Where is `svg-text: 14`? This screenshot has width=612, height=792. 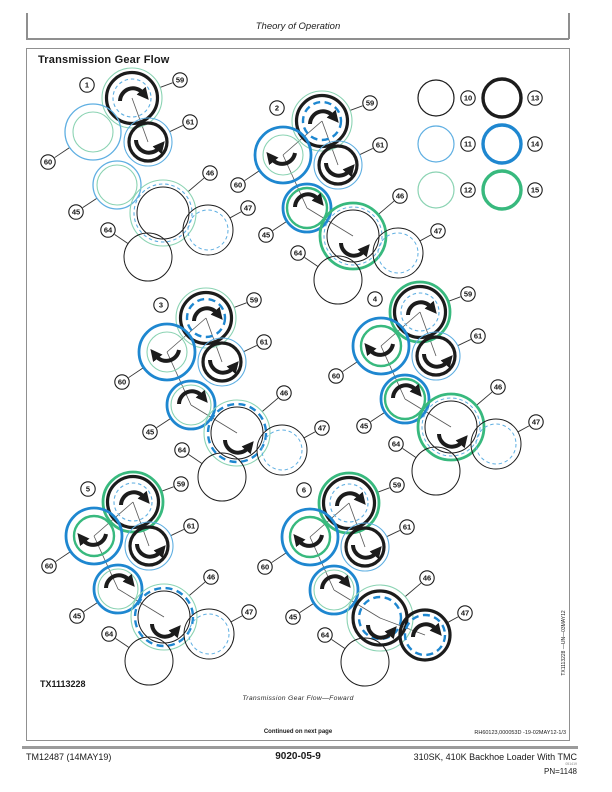 svg-text: 14 is located at coordinates (535, 144).